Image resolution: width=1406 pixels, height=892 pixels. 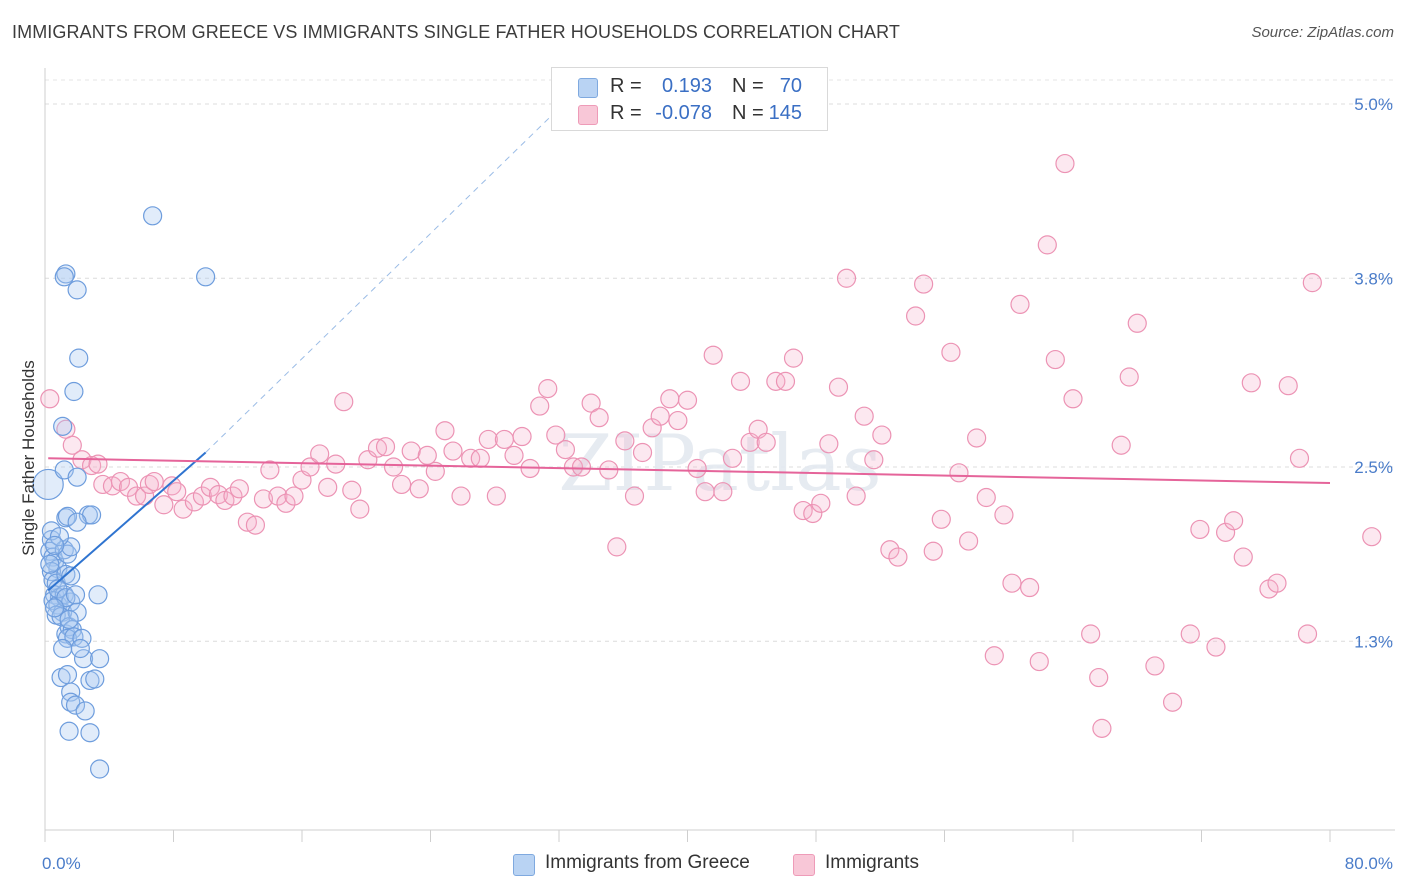 What do you see at coordinates (1373, 278) in the screenshot?
I see `y-tick-label-2: 3.8%` at bounding box center [1373, 278].